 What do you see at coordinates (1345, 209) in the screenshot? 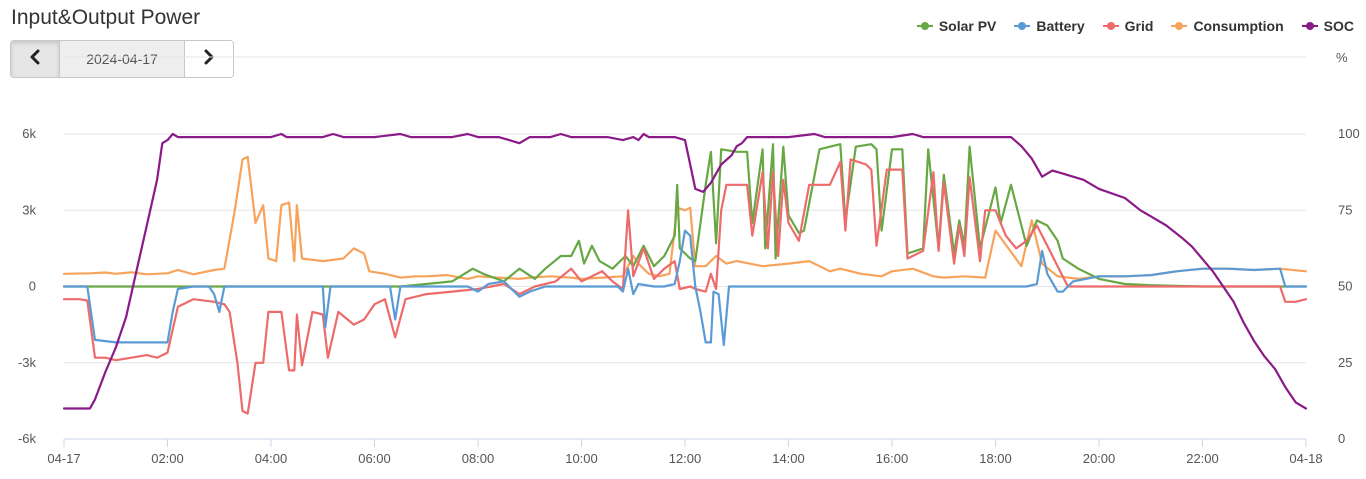
I see `y-right-tick-label: 75` at bounding box center [1345, 209].